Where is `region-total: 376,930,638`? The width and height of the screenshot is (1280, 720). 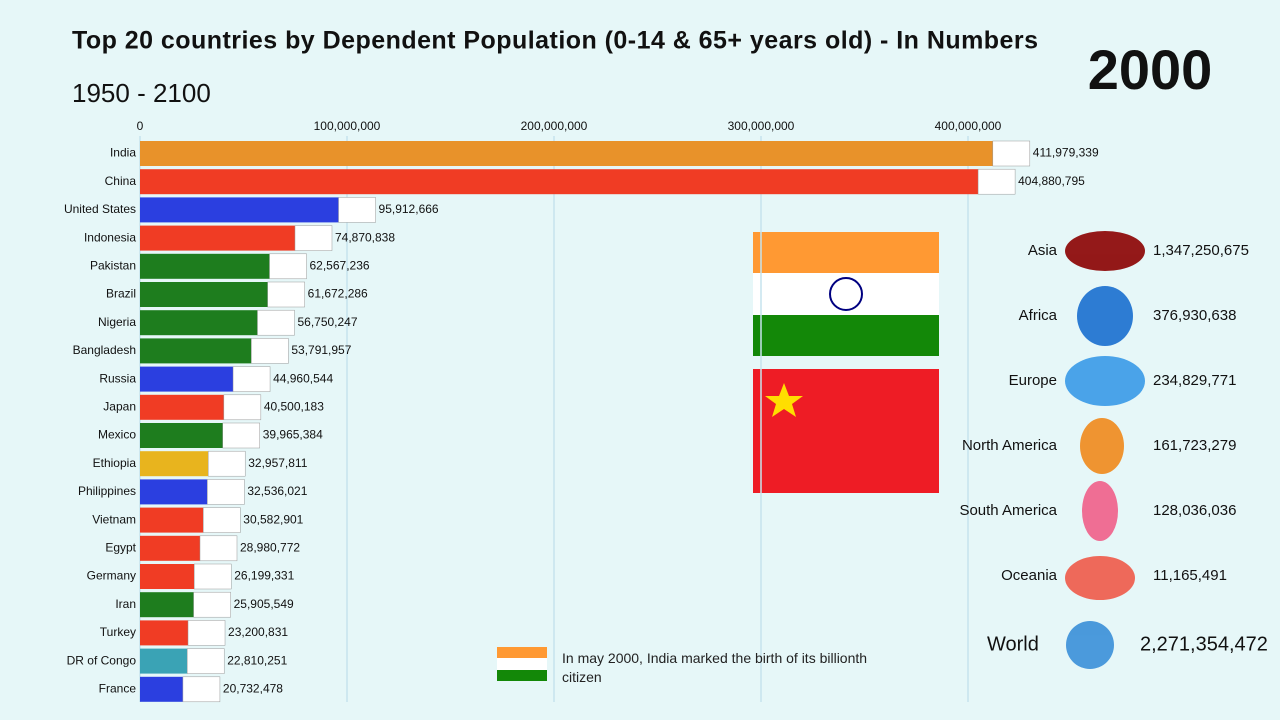 region-total: 376,930,638 is located at coordinates (1194, 315).